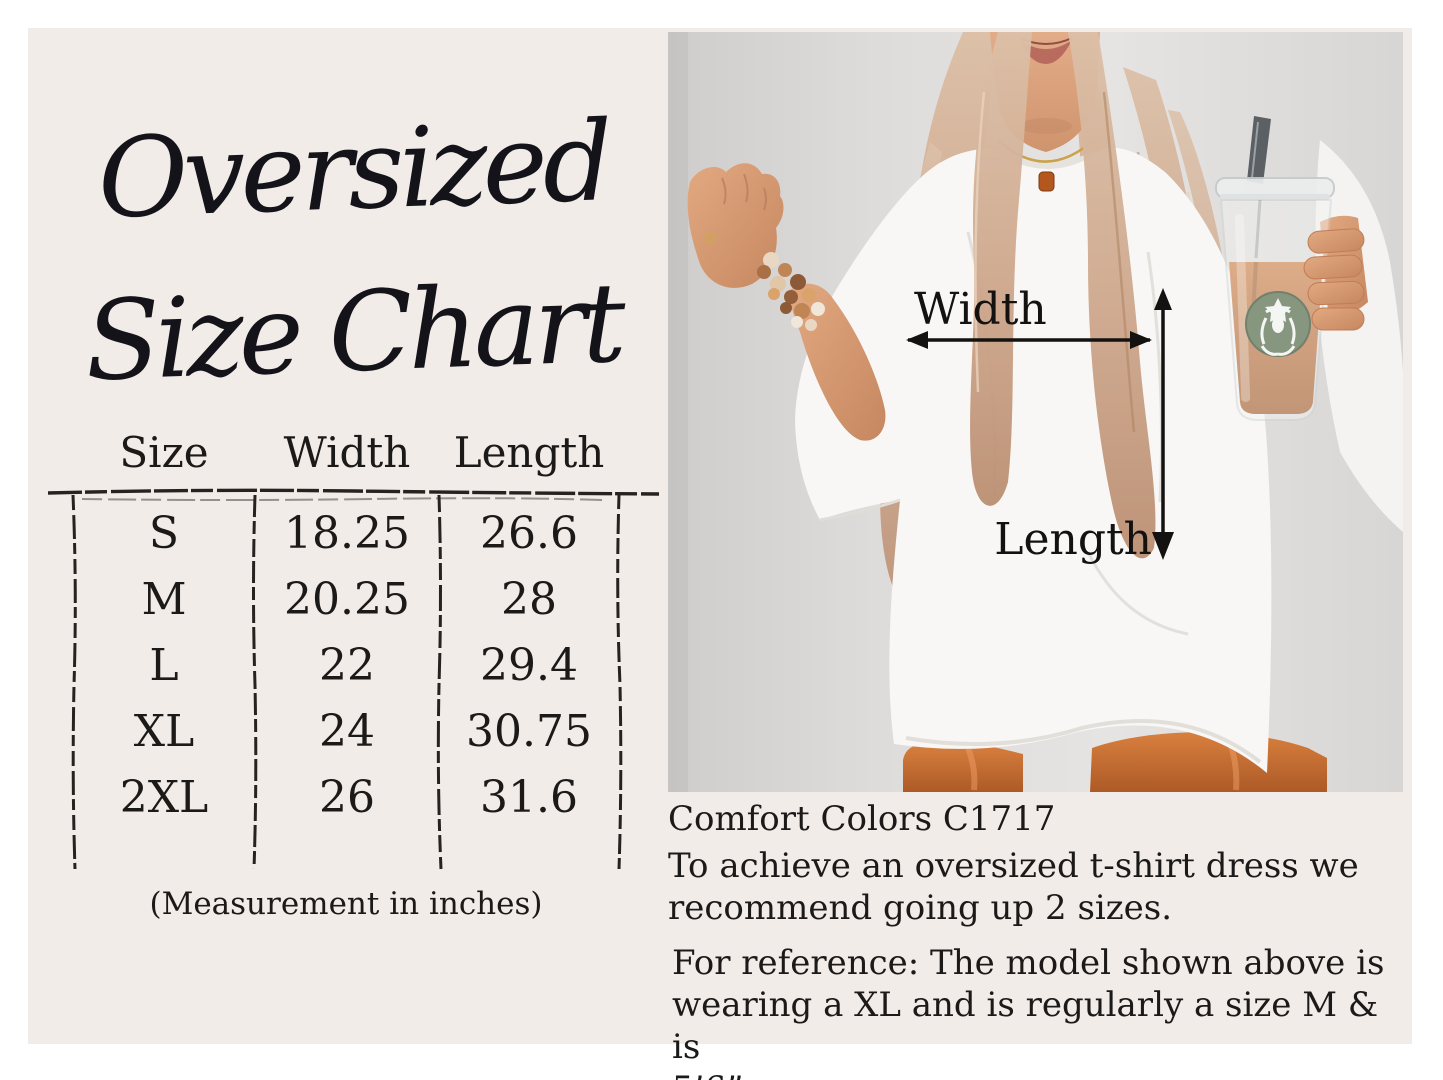 This screenshot has height=1080, width=1443. I want to click on size-table-row: L 22 29.4, so click(346, 665).